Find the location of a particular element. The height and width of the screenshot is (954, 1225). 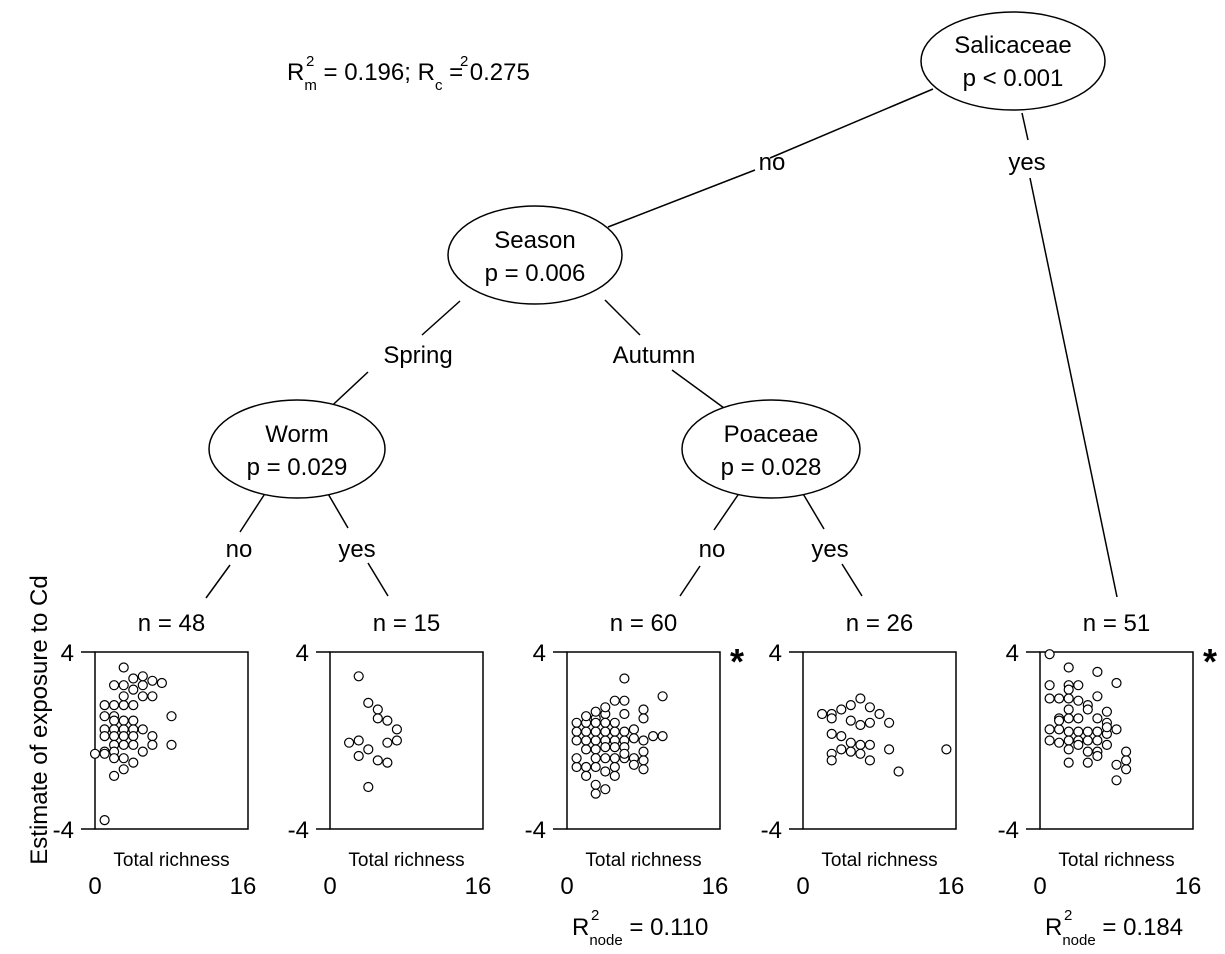

node-r2-subscript: node is located at coordinates (1078, 940).